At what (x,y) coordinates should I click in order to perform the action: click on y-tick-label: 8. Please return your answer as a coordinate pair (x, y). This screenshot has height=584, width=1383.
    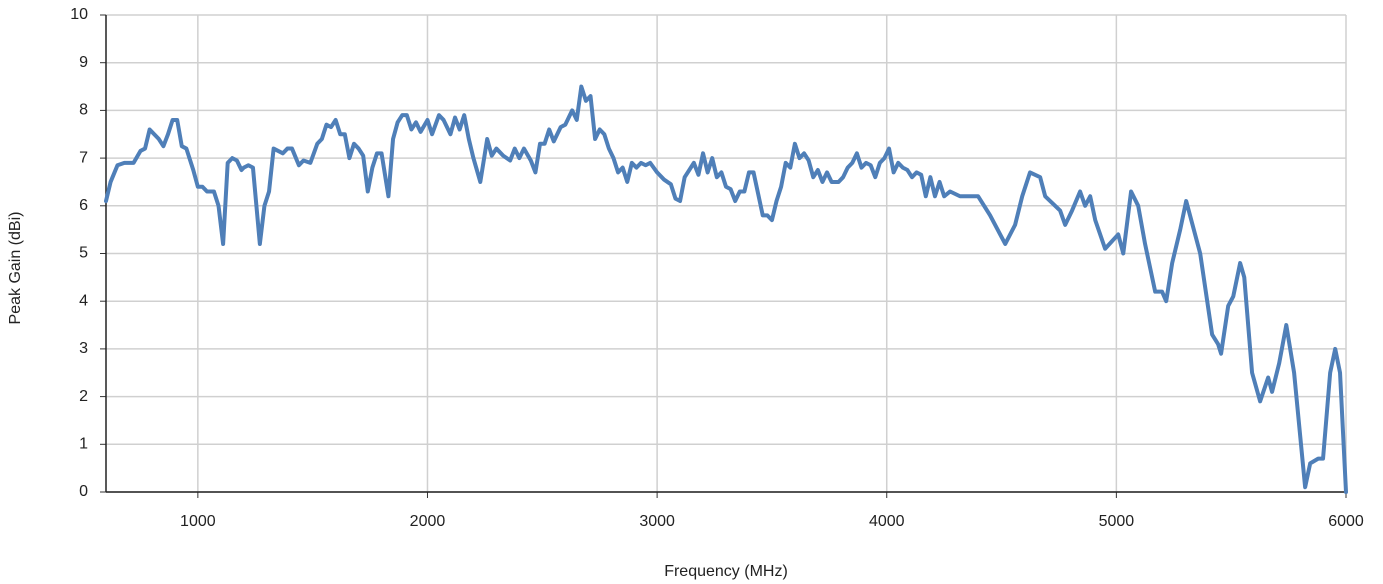
    Looking at the image, I should click on (83, 110).